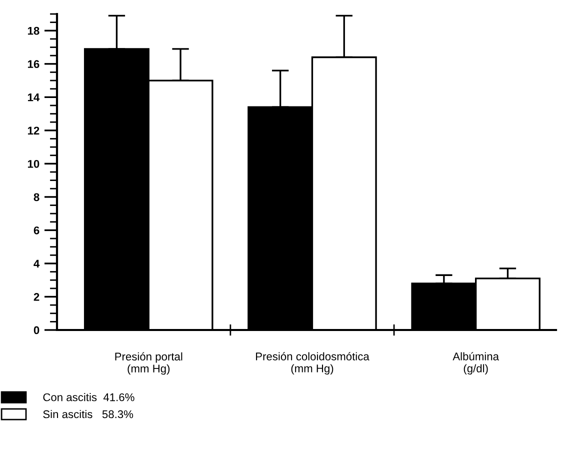 The image size is (561, 449). What do you see at coordinates (34, 98) in the screenshot?
I see `y-tick-label: 14` at bounding box center [34, 98].